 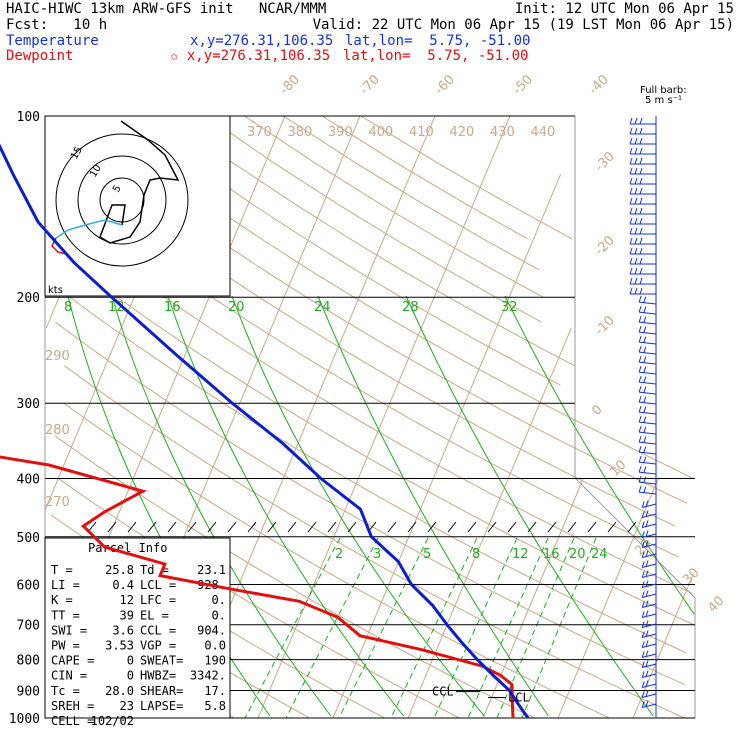 What do you see at coordinates (117, 188) in the screenshot?
I see `hodograph-ring-label: 5` at bounding box center [117, 188].